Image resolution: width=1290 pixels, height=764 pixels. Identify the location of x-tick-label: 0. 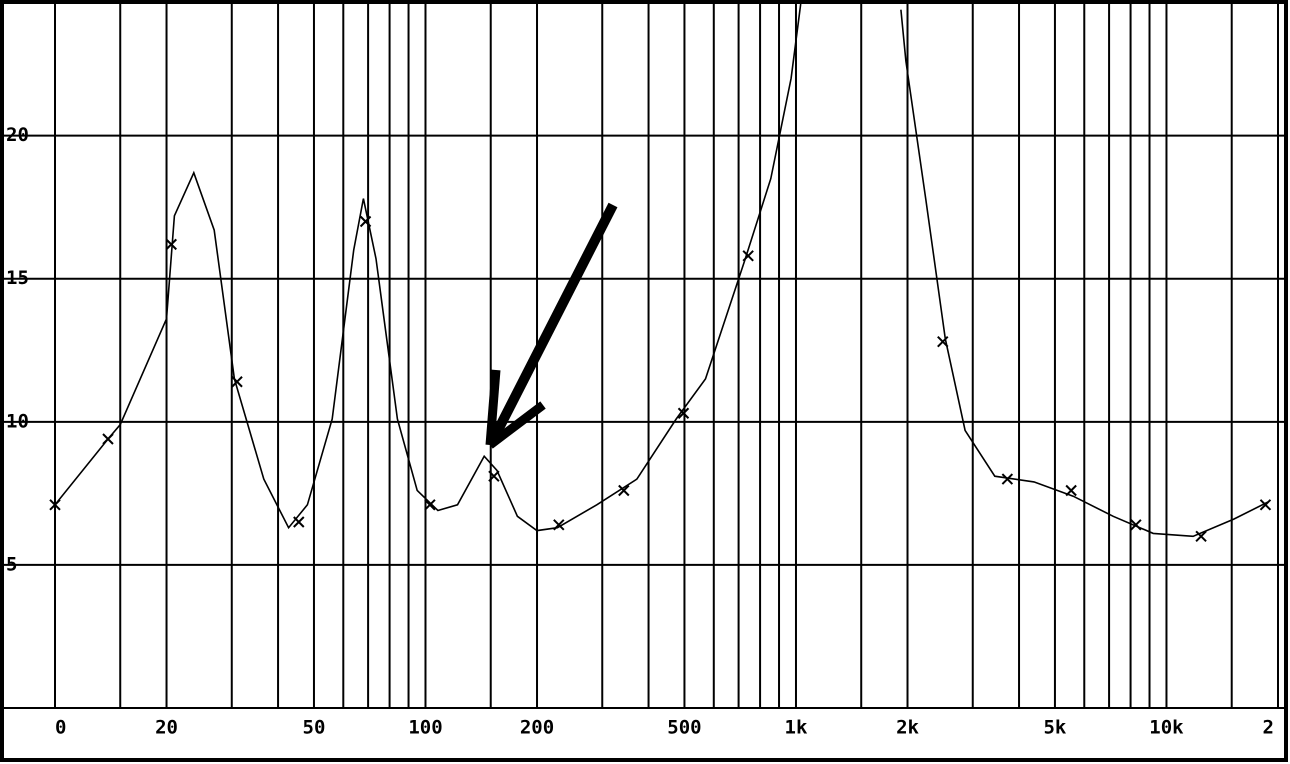
(60, 728).